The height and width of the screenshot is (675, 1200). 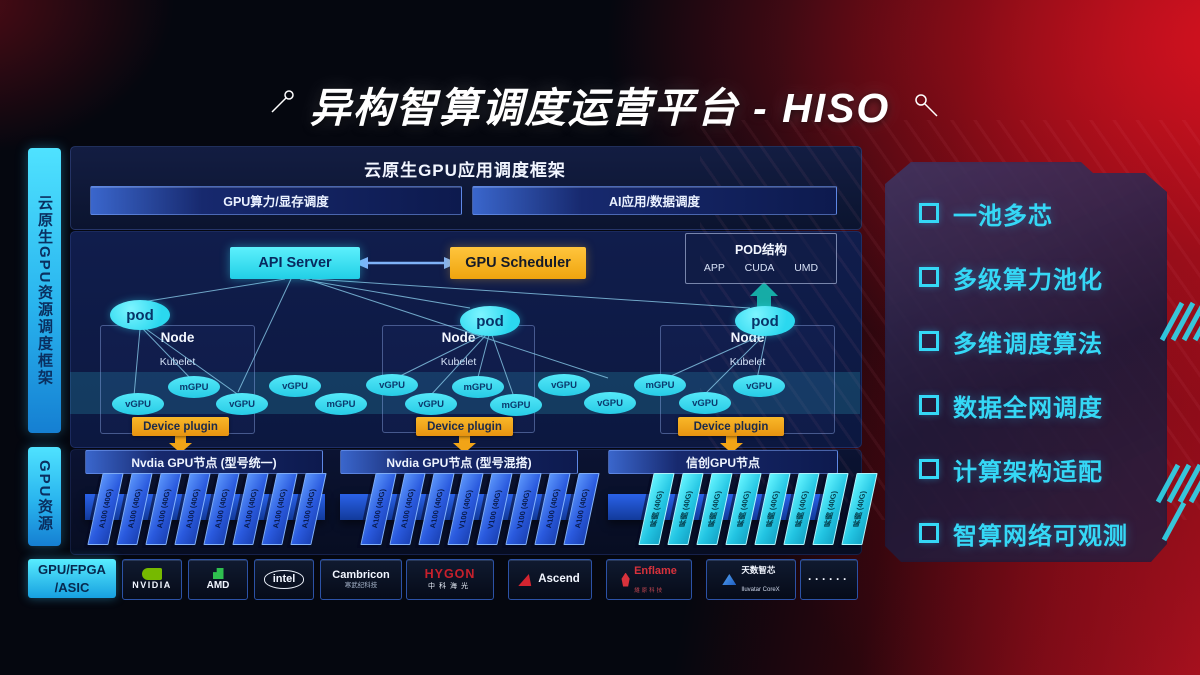 I want to click on feature-item: 数据全网调度, so click(x=1043, y=405).